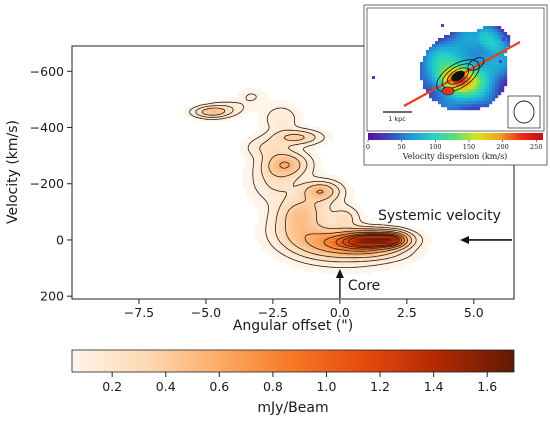 Image resolution: width=550 pixels, height=425 pixels. What do you see at coordinates (219, 386) in the screenshot?
I see `colorbar-tick-label: 0.6` at bounding box center [219, 386].